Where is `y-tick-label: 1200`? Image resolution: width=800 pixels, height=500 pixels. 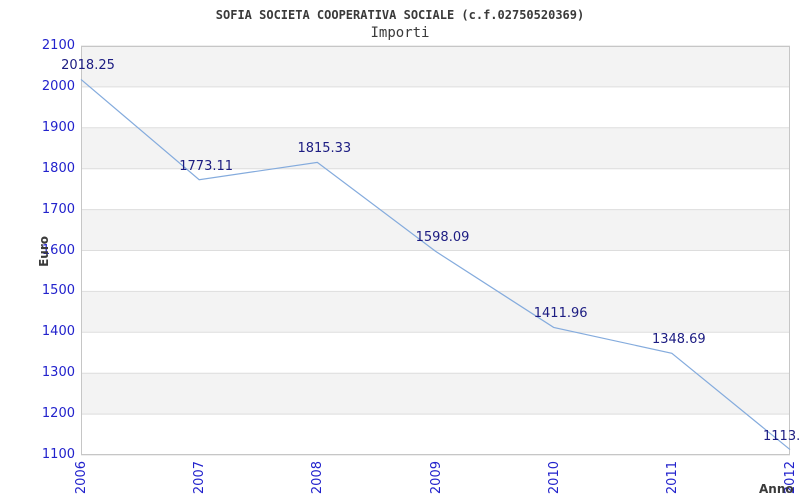
y-tick-label: 1200 is located at coordinates (58, 414).